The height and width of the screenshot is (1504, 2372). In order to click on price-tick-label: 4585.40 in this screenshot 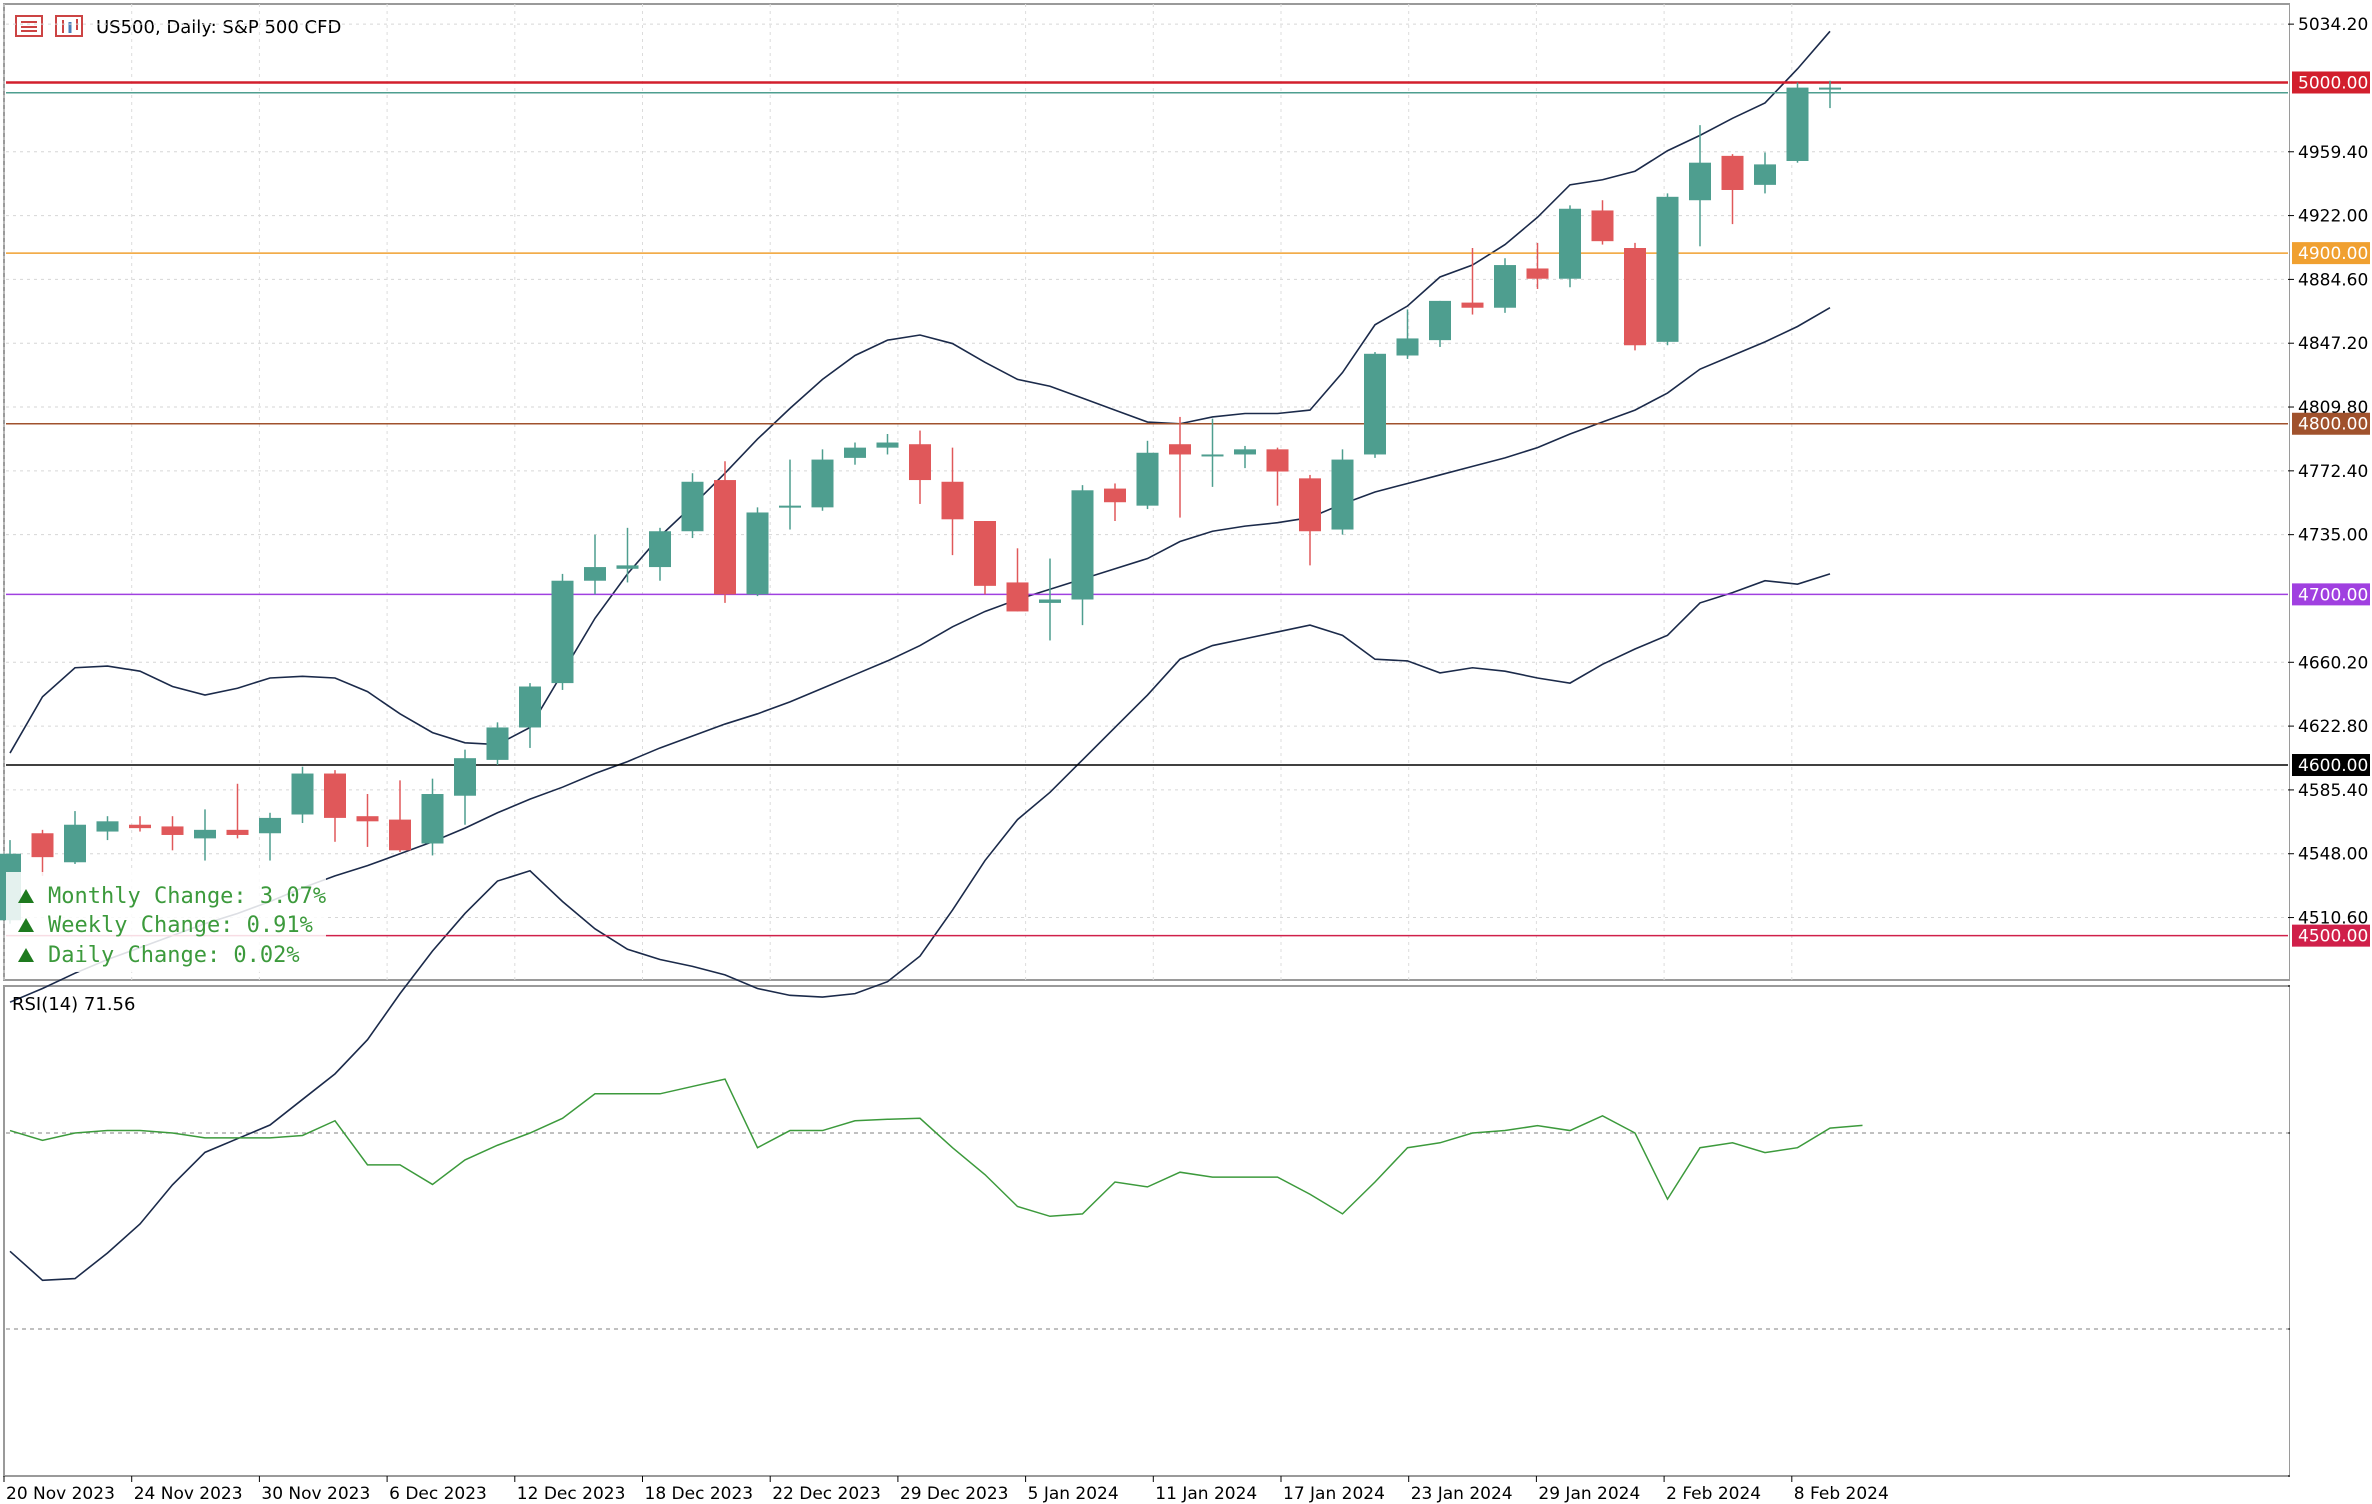, I will do `click(2333, 791)`.